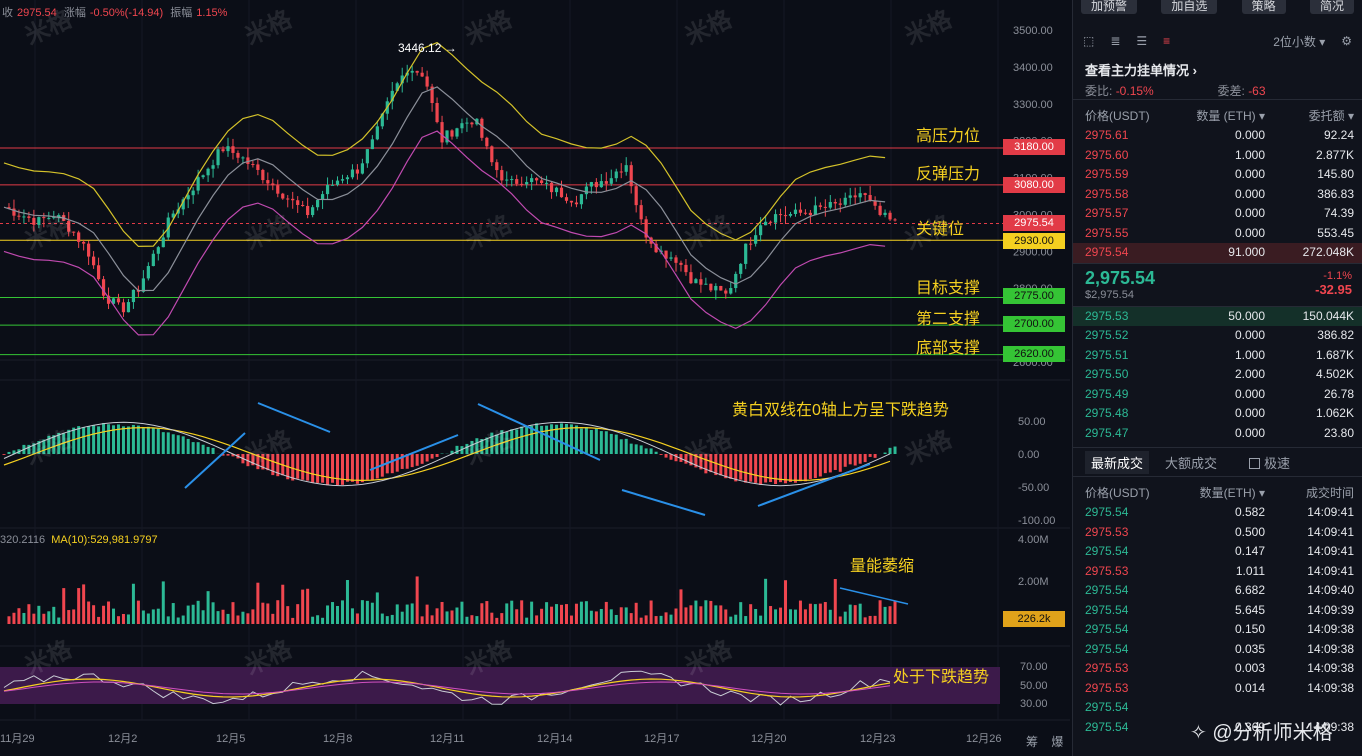 Image resolution: width=1362 pixels, height=756 pixels. What do you see at coordinates (1189, 7) in the screenshot?
I see `add-watchlist-button: 加自选` at bounding box center [1189, 7].